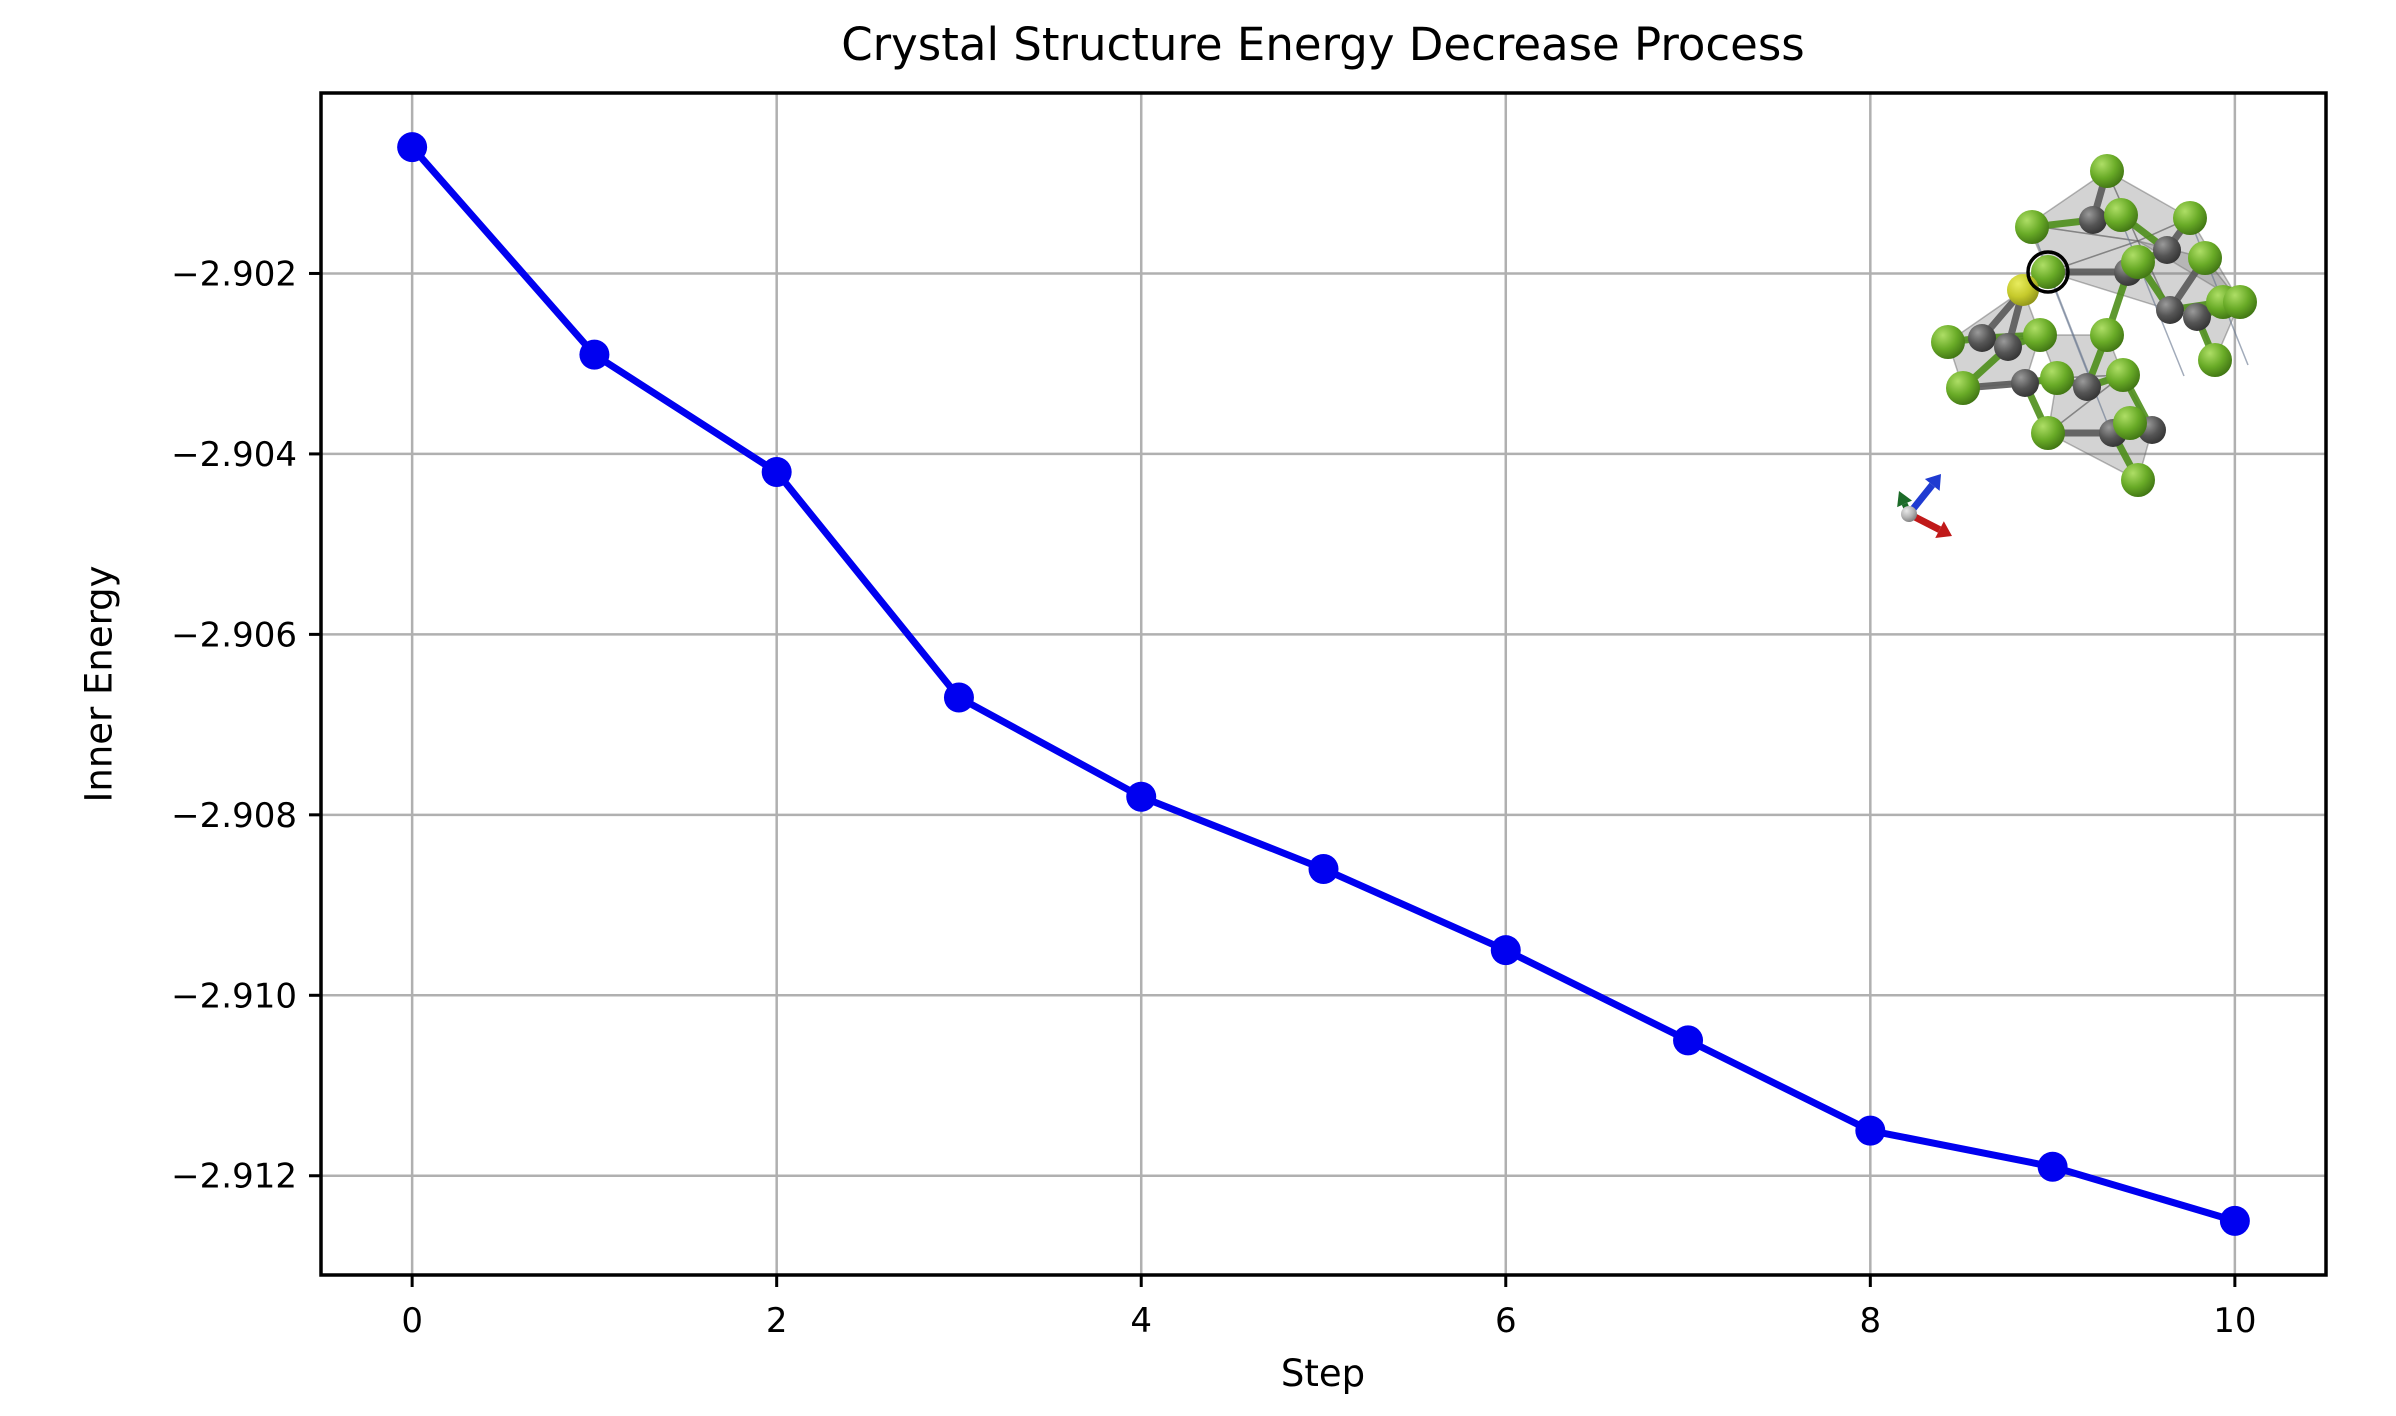  What do you see at coordinates (234, 816) in the screenshot?
I see `y-tick-label: −2.908` at bounding box center [234, 816].